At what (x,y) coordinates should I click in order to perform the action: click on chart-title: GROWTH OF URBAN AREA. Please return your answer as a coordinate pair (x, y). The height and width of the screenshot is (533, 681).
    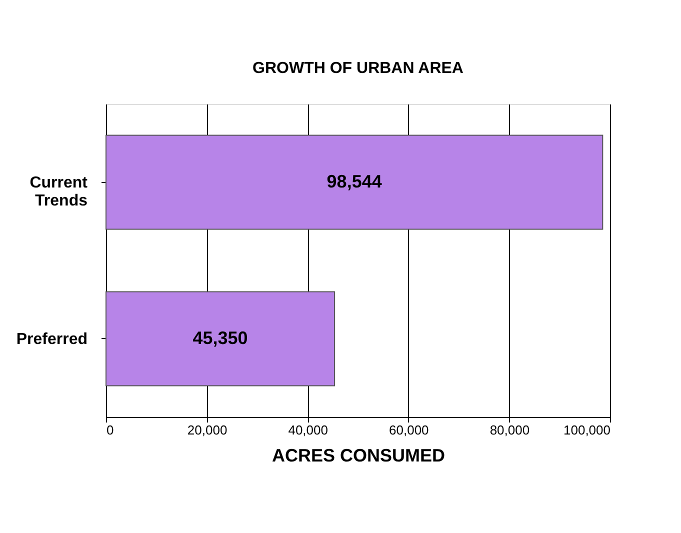
    Looking at the image, I should click on (358, 68).